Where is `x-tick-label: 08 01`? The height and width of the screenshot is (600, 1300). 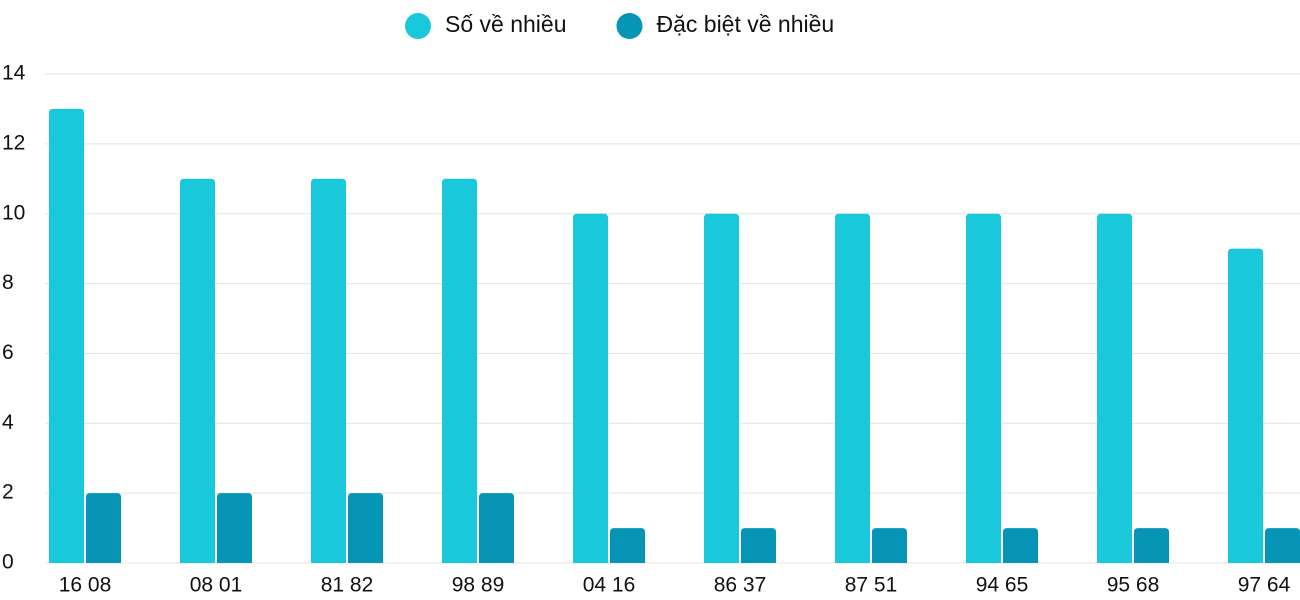 x-tick-label: 08 01 is located at coordinates (216, 585).